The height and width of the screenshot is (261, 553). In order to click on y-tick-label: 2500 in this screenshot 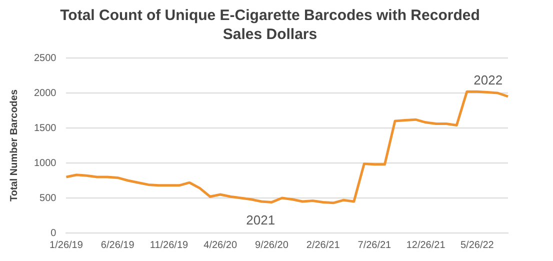, I will do `click(45, 58)`.